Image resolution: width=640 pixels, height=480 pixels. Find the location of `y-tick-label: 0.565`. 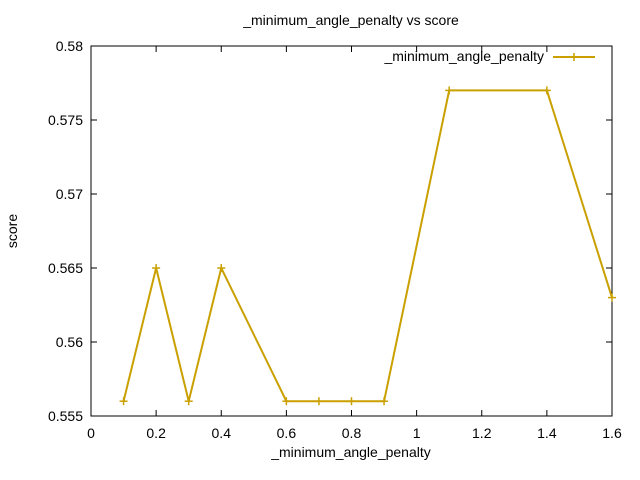

y-tick-label: 0.565 is located at coordinates (65, 268).